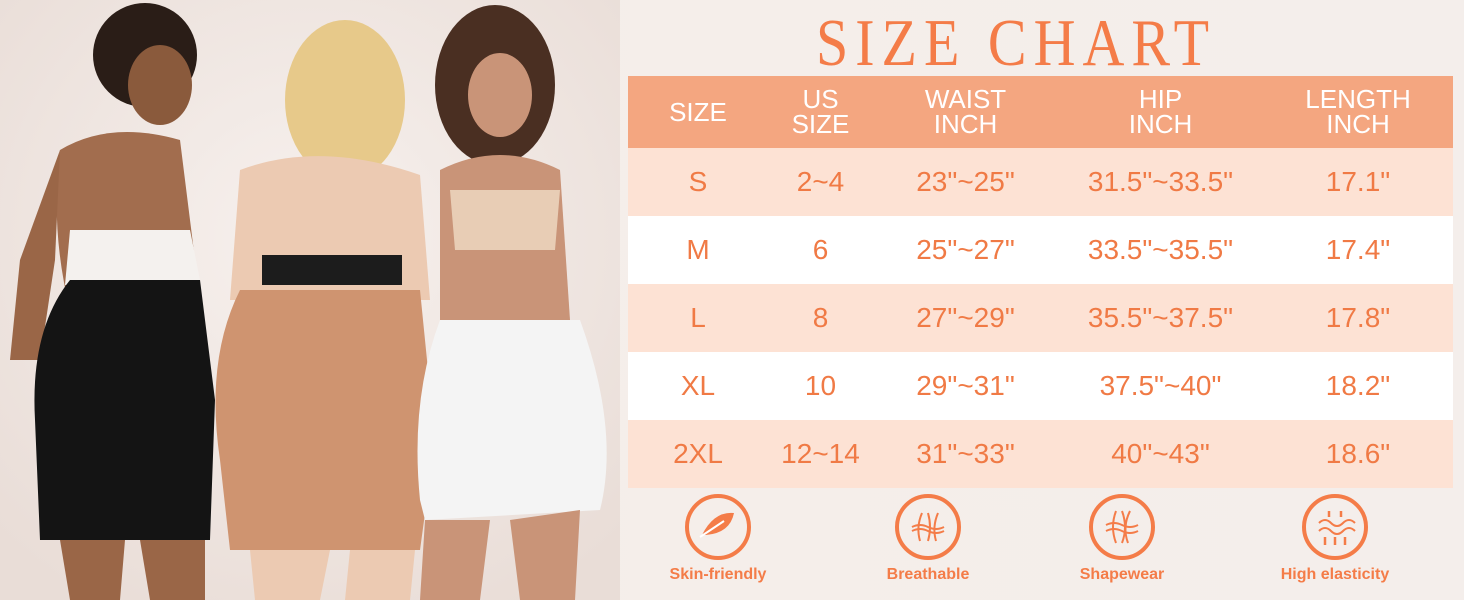 This screenshot has width=1464, height=600. Describe the element at coordinates (716, 525) in the screenshot. I see `feather-icon` at that location.